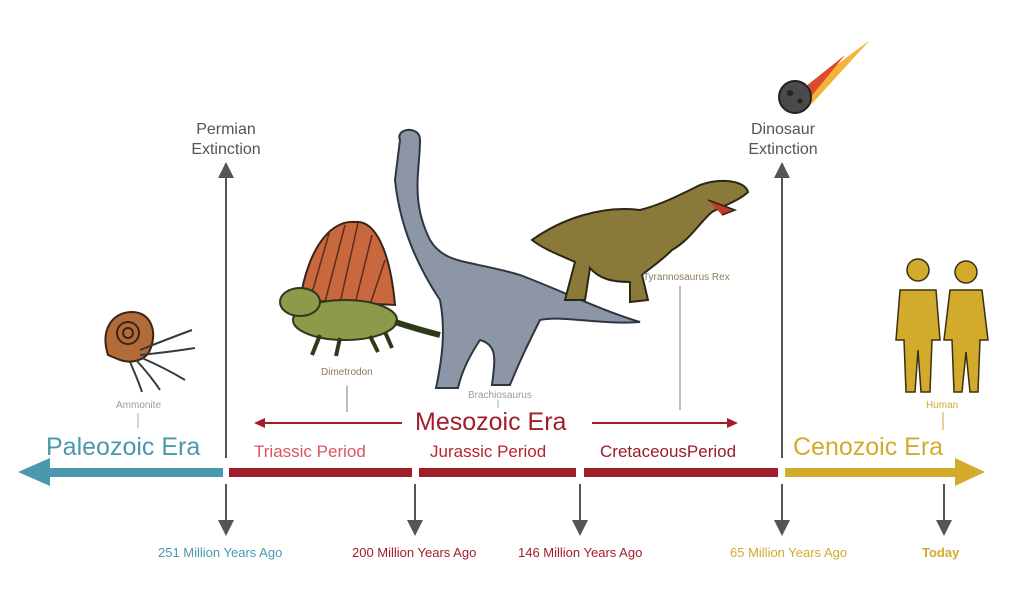 This screenshot has height=596, width=1024. What do you see at coordinates (491, 422) in the screenshot?
I see `mesozoic-era-label: Mesozoic Era` at bounding box center [491, 422].